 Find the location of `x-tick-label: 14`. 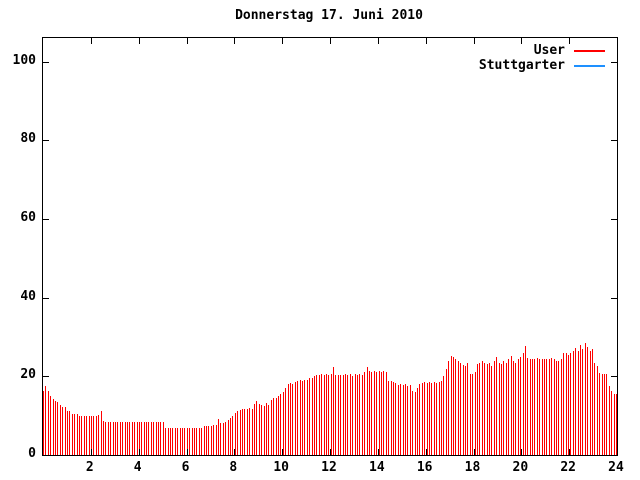

x-tick-label: 14 is located at coordinates (377, 467).